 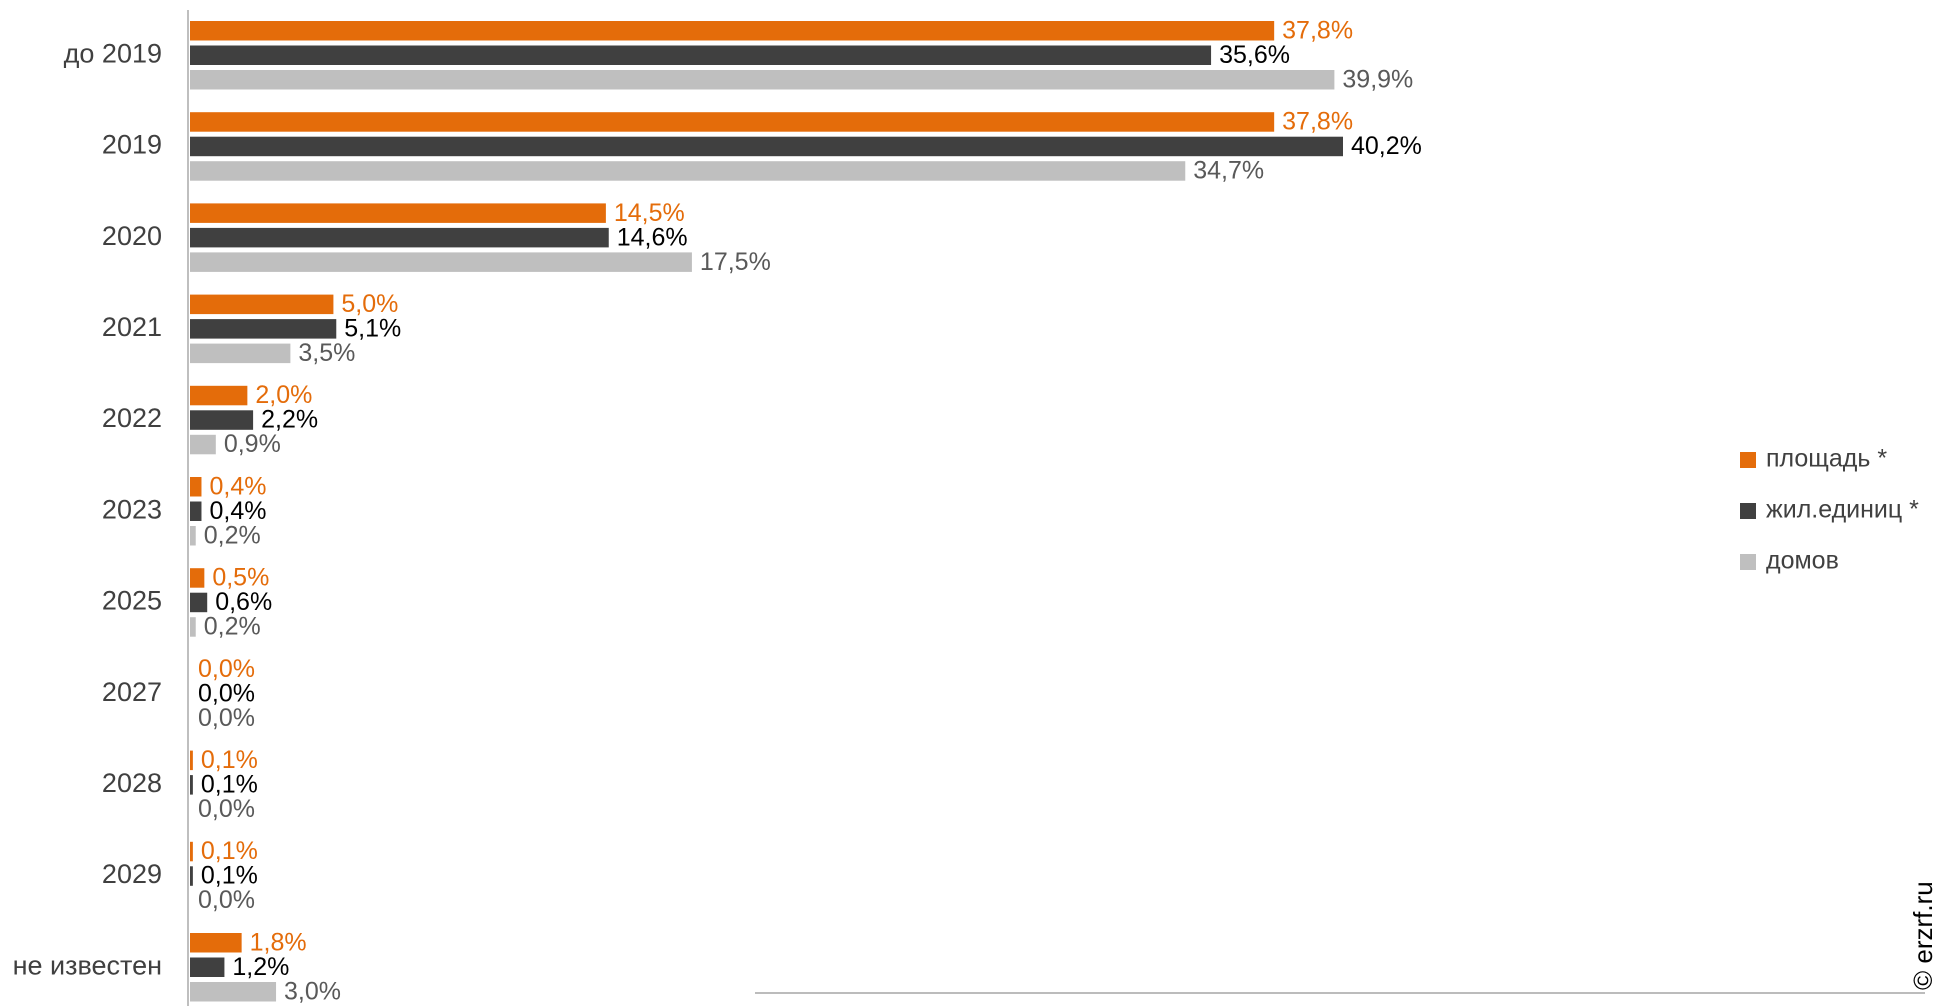 What do you see at coordinates (1826, 459) in the screenshot?
I see `legend-label: площадь *` at bounding box center [1826, 459].